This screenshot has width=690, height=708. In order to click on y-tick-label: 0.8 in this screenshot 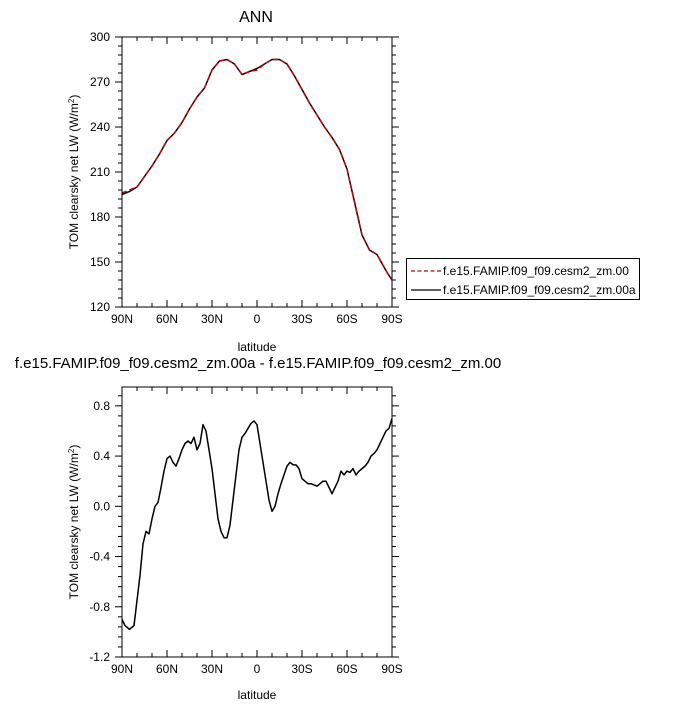, I will do `click(101, 406)`.